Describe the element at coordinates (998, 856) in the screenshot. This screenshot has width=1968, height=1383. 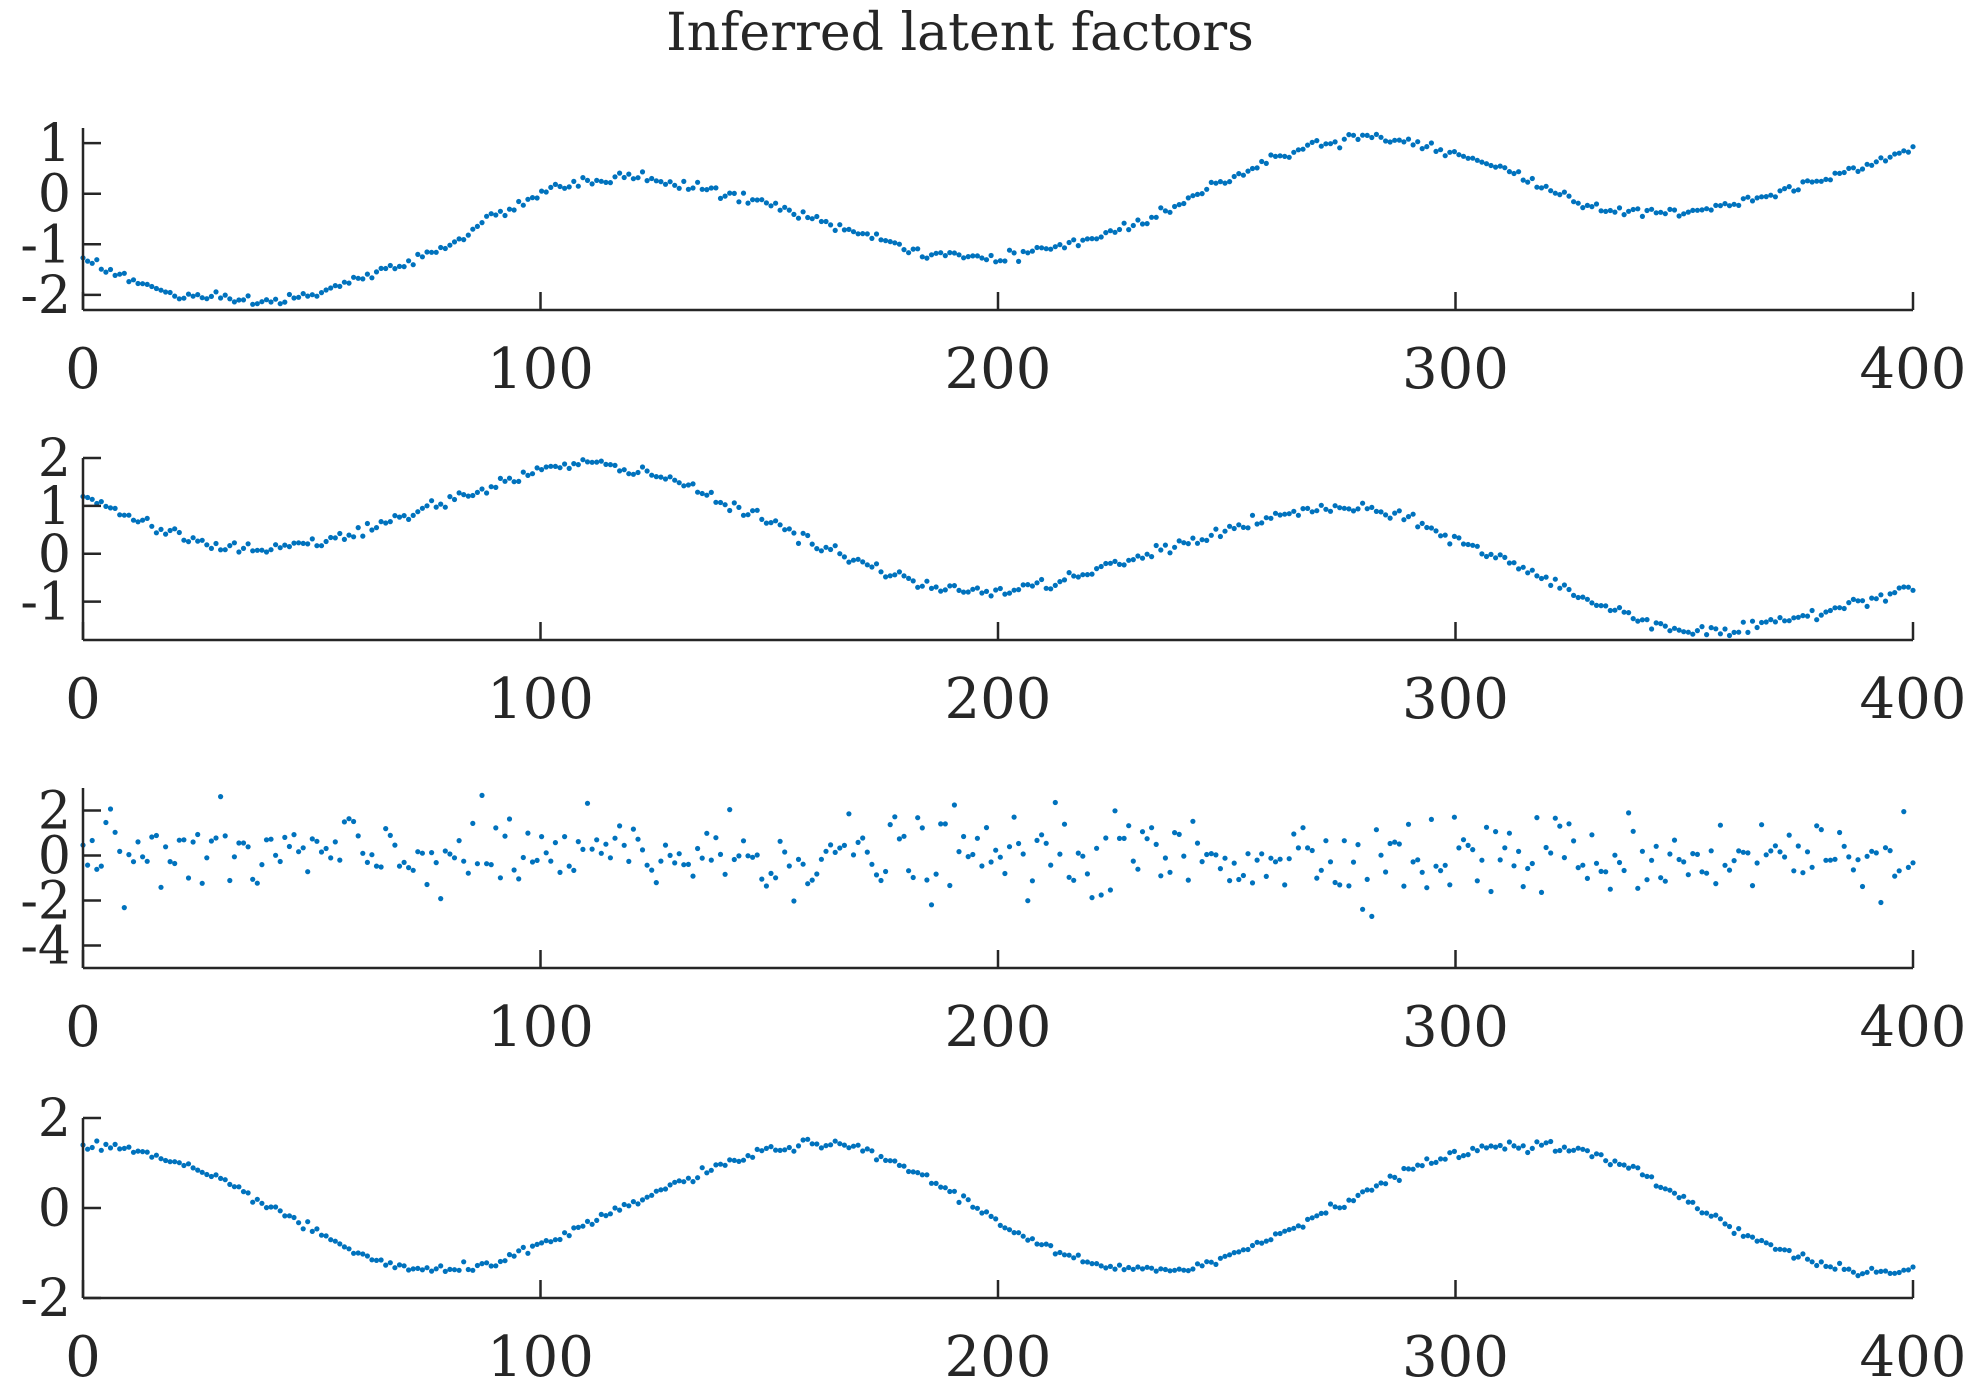
I see `marker-group` at that location.